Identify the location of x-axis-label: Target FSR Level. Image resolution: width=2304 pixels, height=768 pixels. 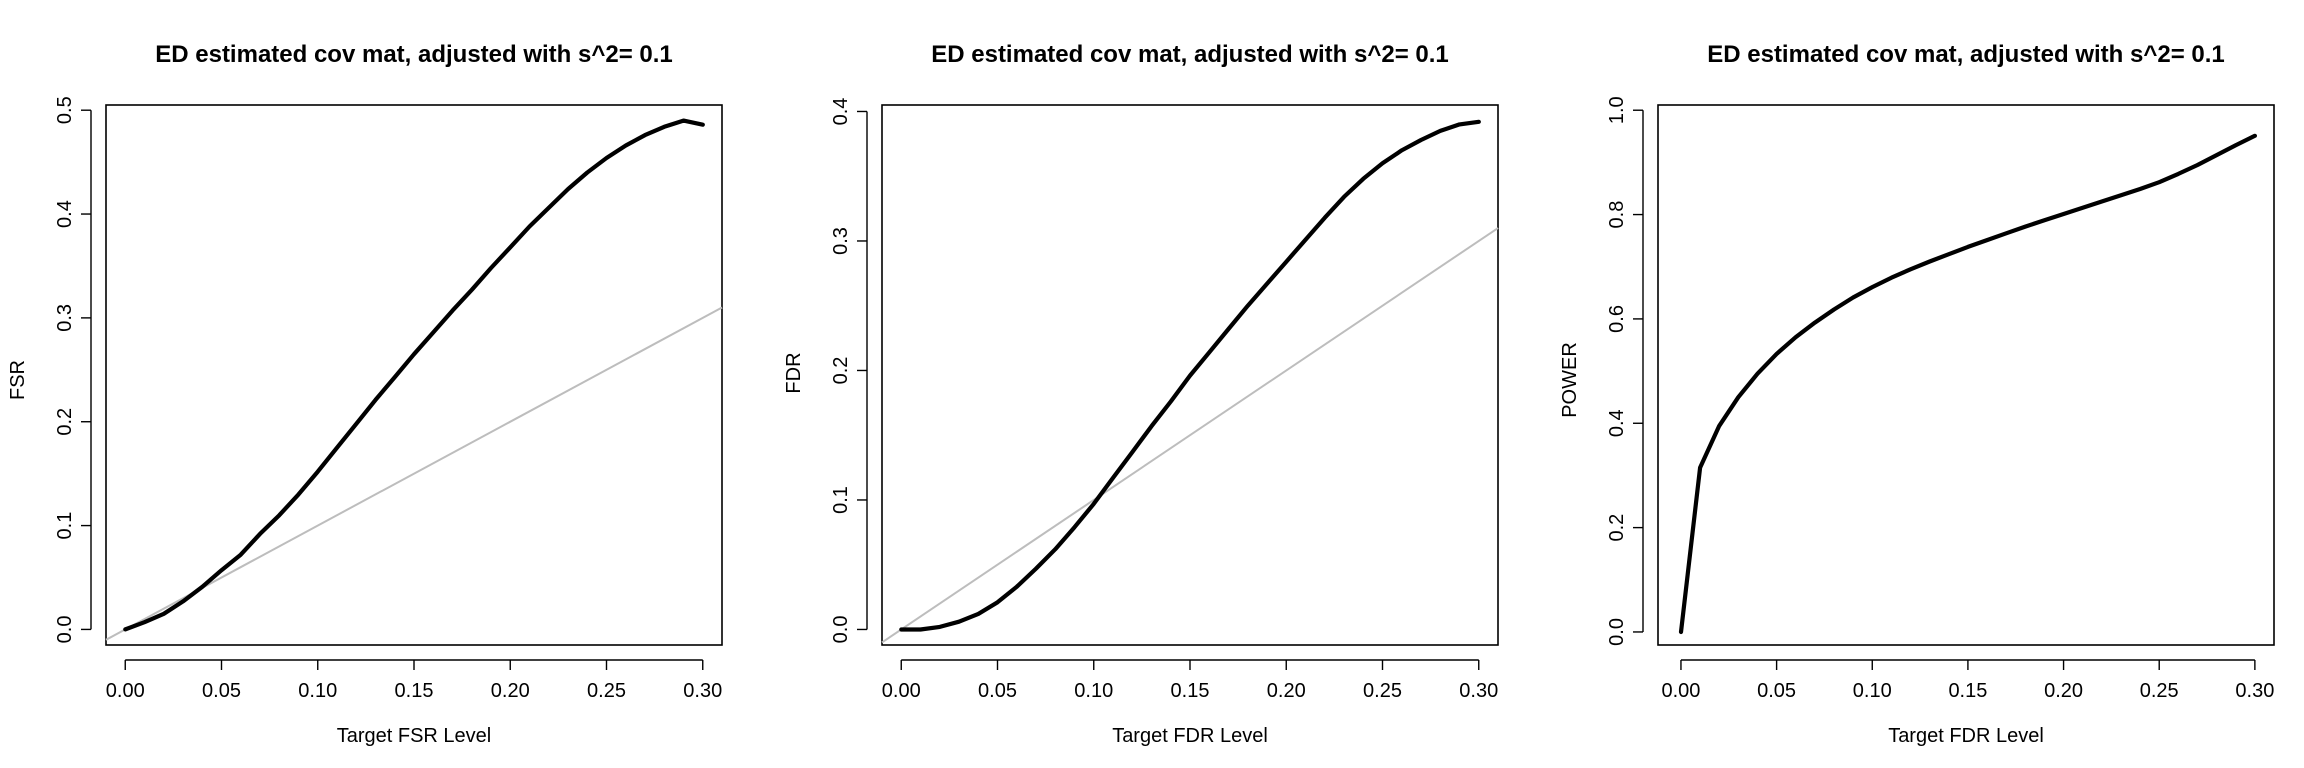
(414, 736).